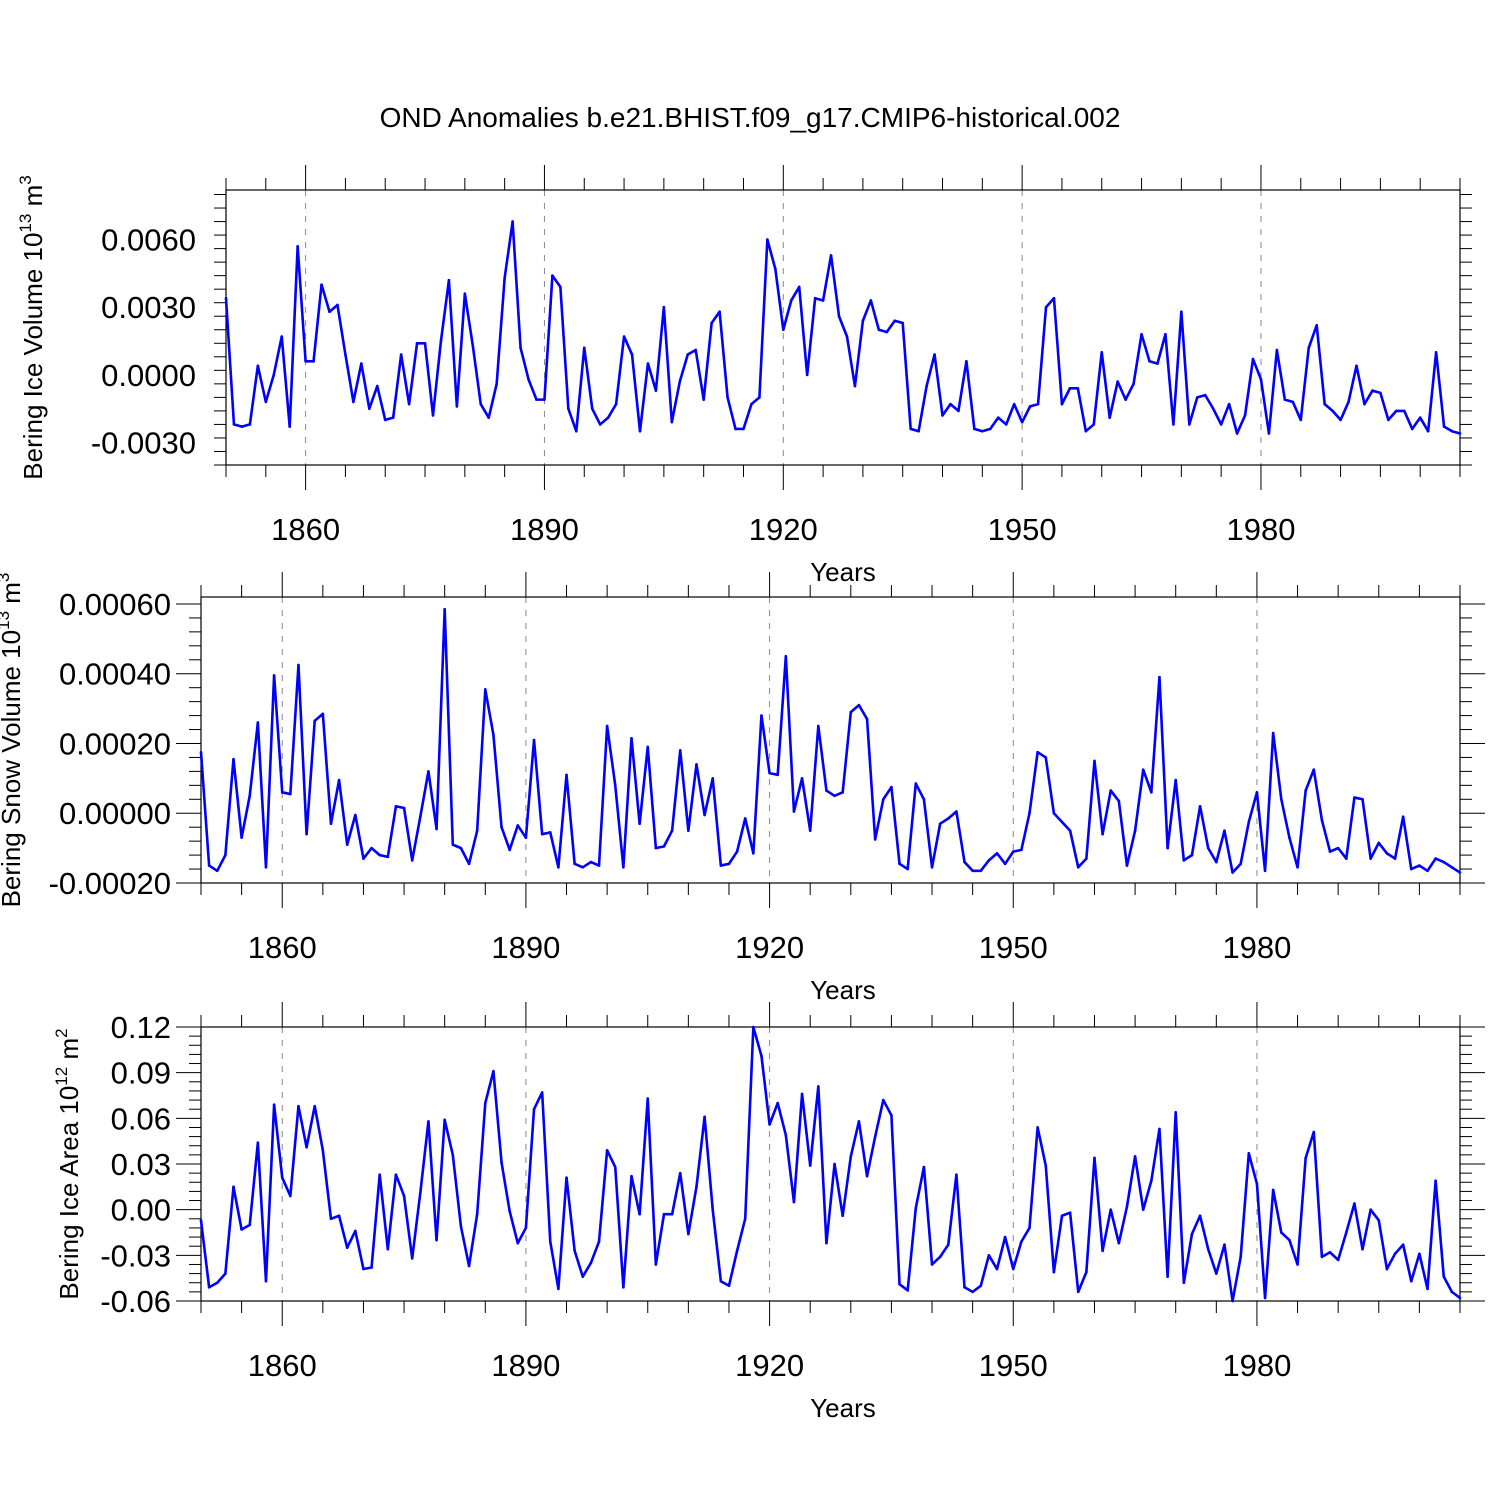  Describe the element at coordinates (141, 1073) in the screenshot. I see `y-tick-label: 0.09` at that location.